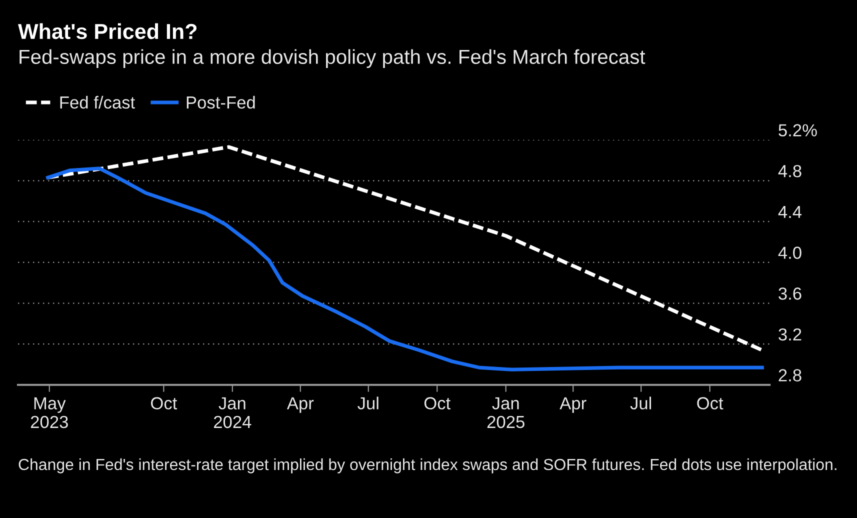  What do you see at coordinates (107, 31) in the screenshot?
I see `chart-title: What's Priced In?` at bounding box center [107, 31].